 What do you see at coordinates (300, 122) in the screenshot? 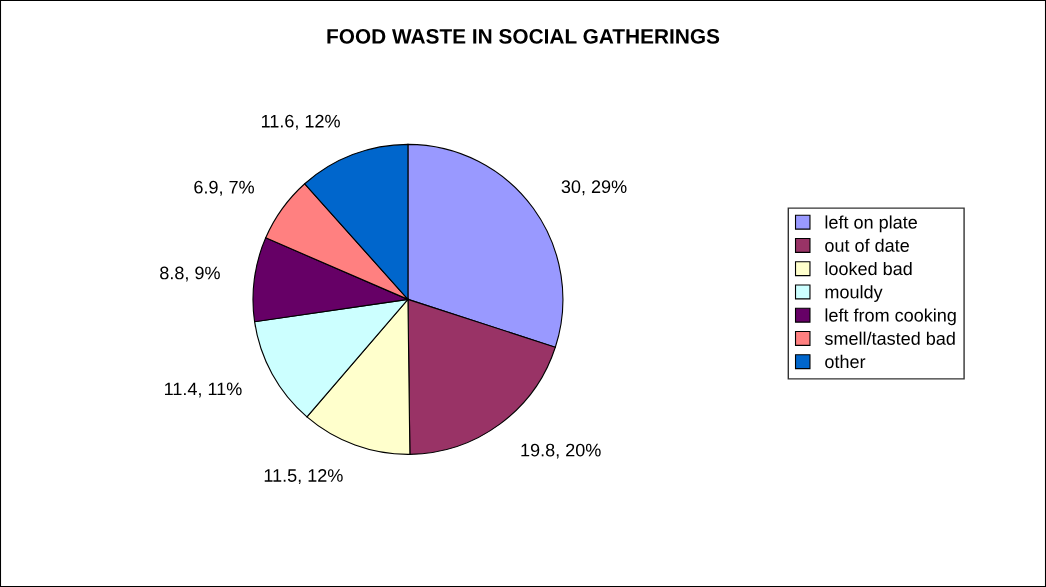
I see `data-label: 11.6, 12%` at bounding box center [300, 122].